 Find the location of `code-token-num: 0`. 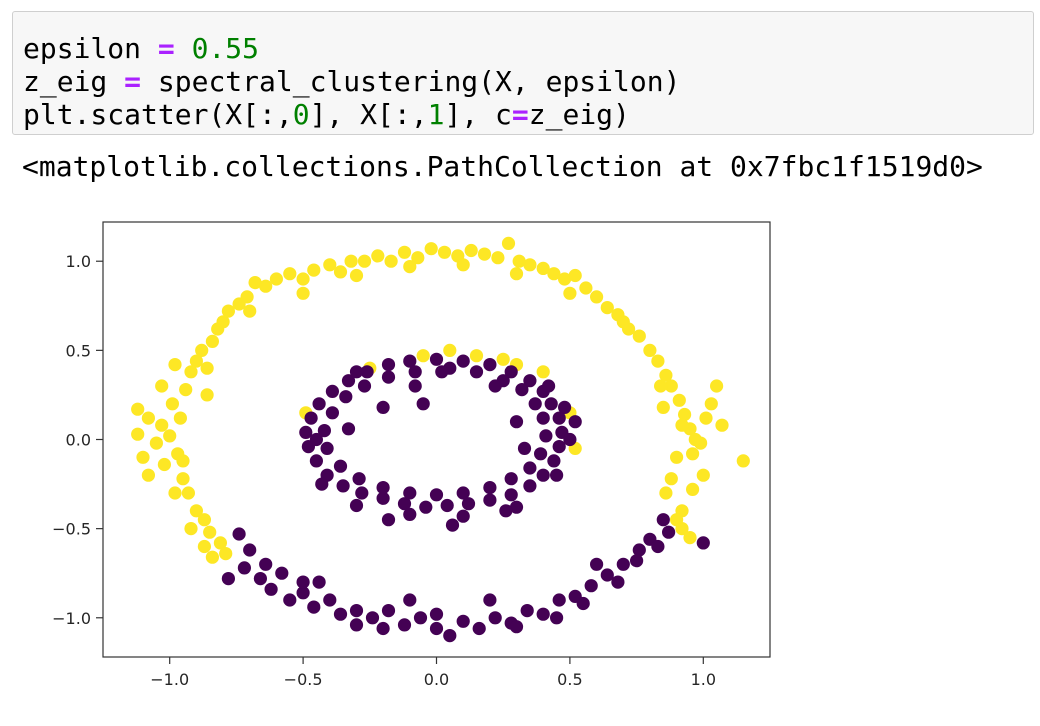

code-token-num: 0 is located at coordinates (301, 114).